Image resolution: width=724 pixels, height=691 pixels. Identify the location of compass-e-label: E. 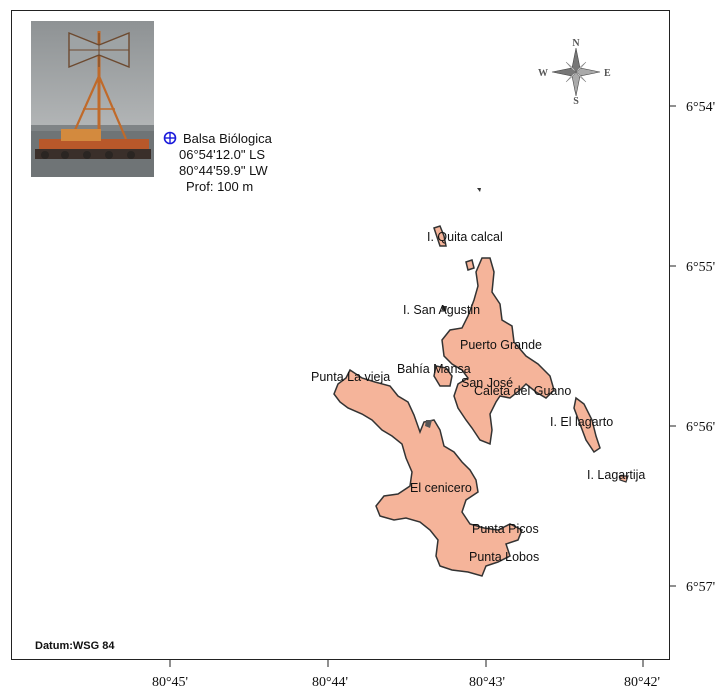
(607, 73).